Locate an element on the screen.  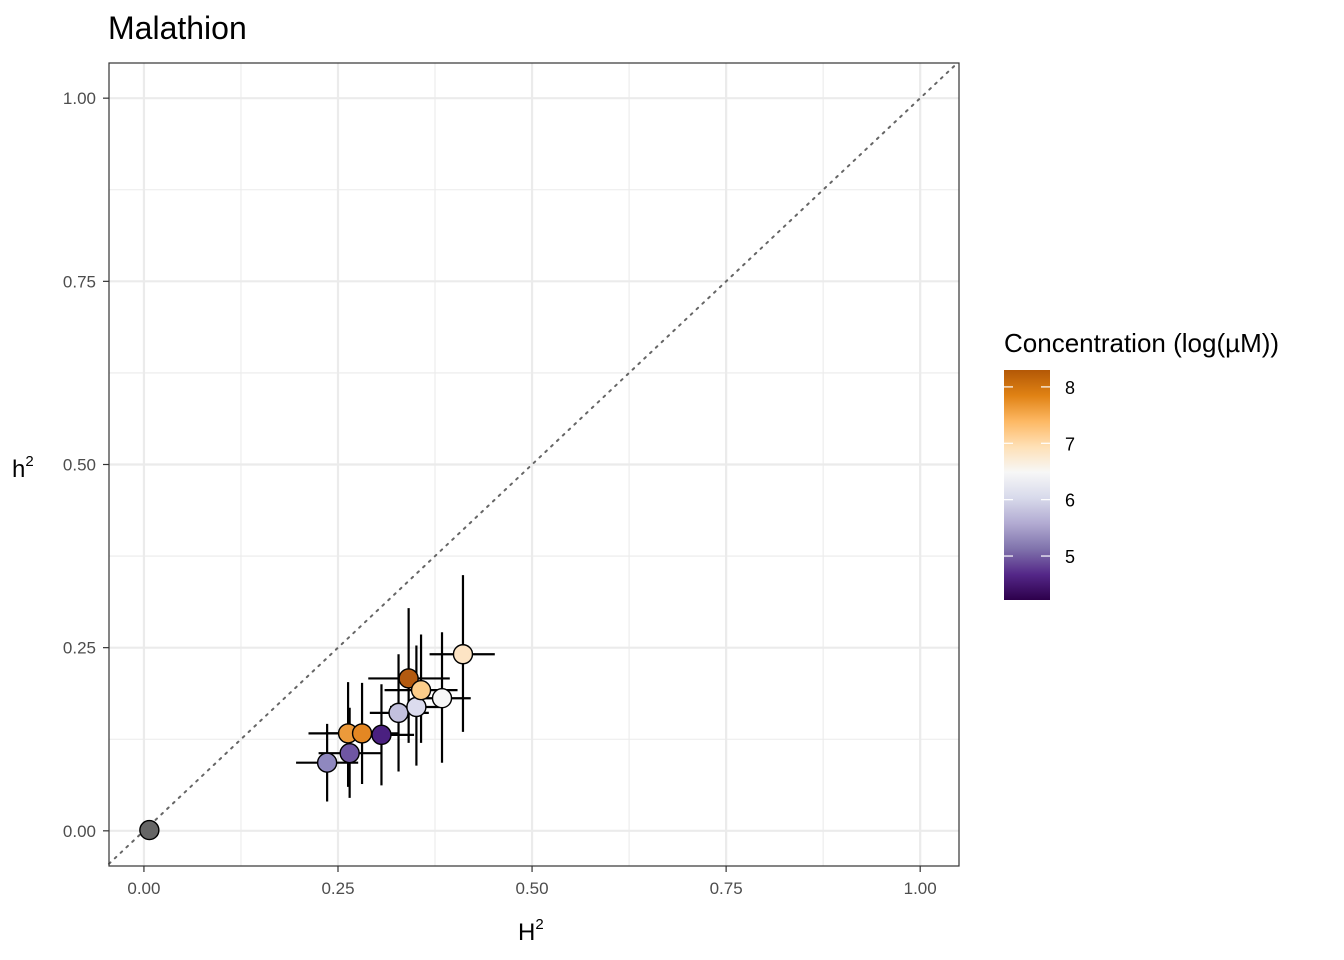
x-tick-label: 0.00 is located at coordinates (143, 888).